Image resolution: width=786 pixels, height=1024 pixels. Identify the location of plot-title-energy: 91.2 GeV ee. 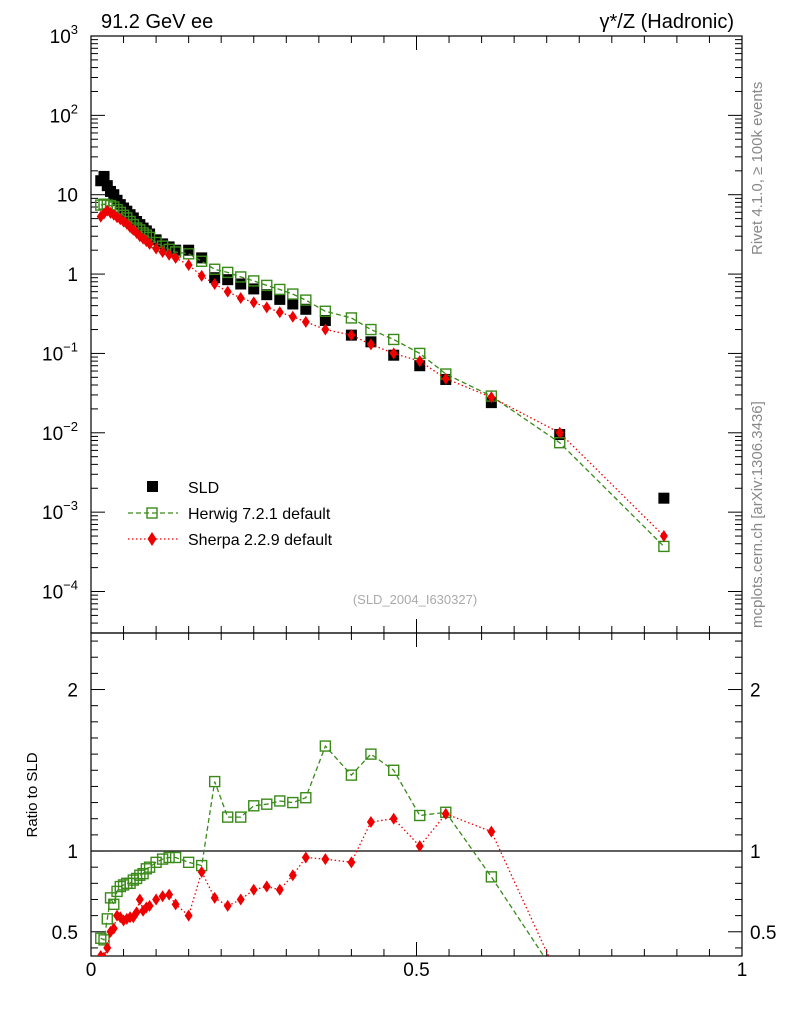
(157, 22).